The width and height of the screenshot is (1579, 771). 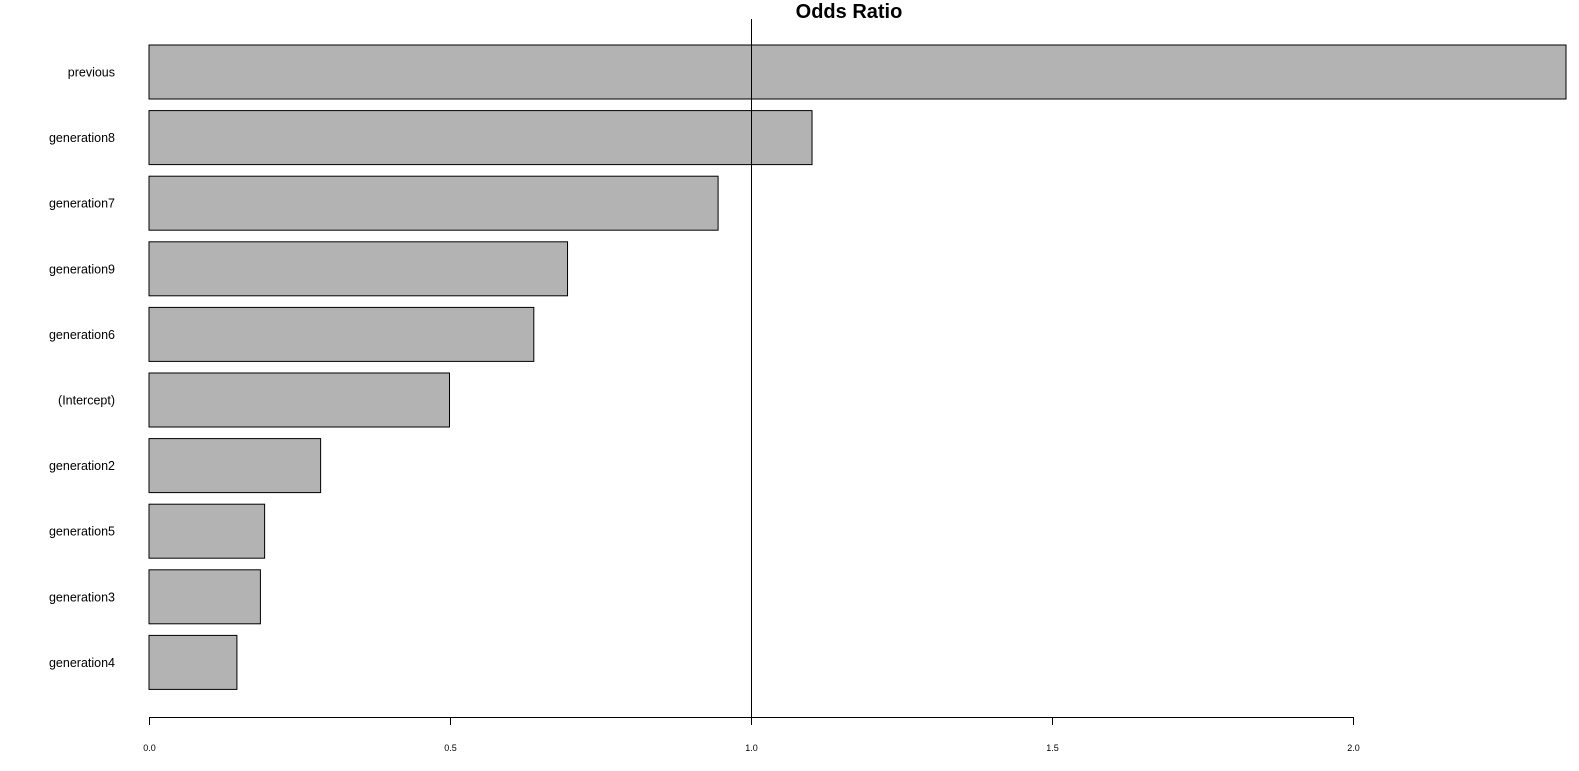 What do you see at coordinates (450, 748) in the screenshot?
I see `x-tick-label: 0.5` at bounding box center [450, 748].